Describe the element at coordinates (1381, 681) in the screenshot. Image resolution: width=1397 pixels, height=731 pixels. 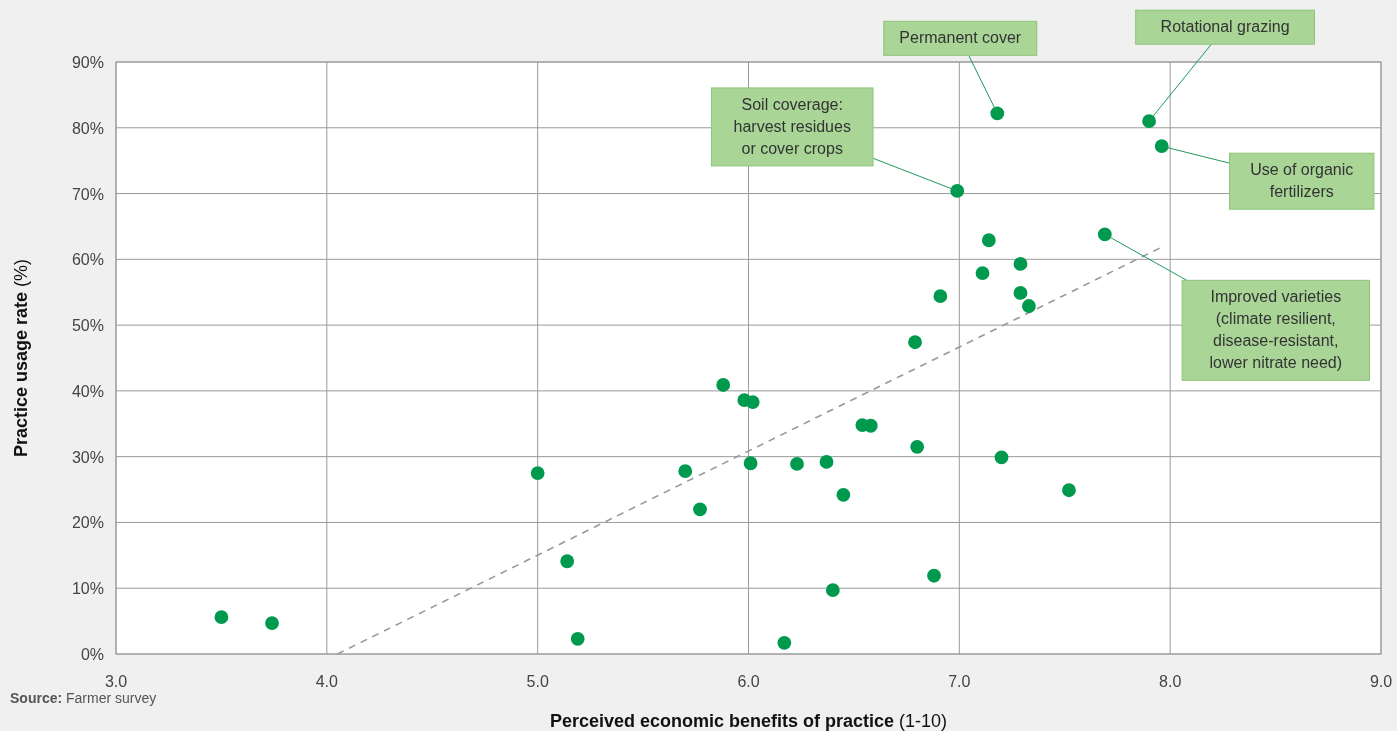
I see `x-tick-label: 9.0` at that location.